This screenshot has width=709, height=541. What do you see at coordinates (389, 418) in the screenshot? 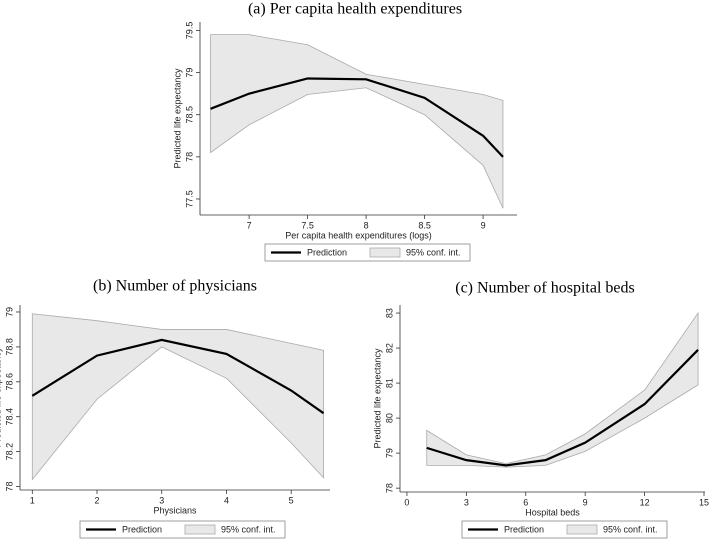
I see `y-tick-label: 80` at bounding box center [389, 418].